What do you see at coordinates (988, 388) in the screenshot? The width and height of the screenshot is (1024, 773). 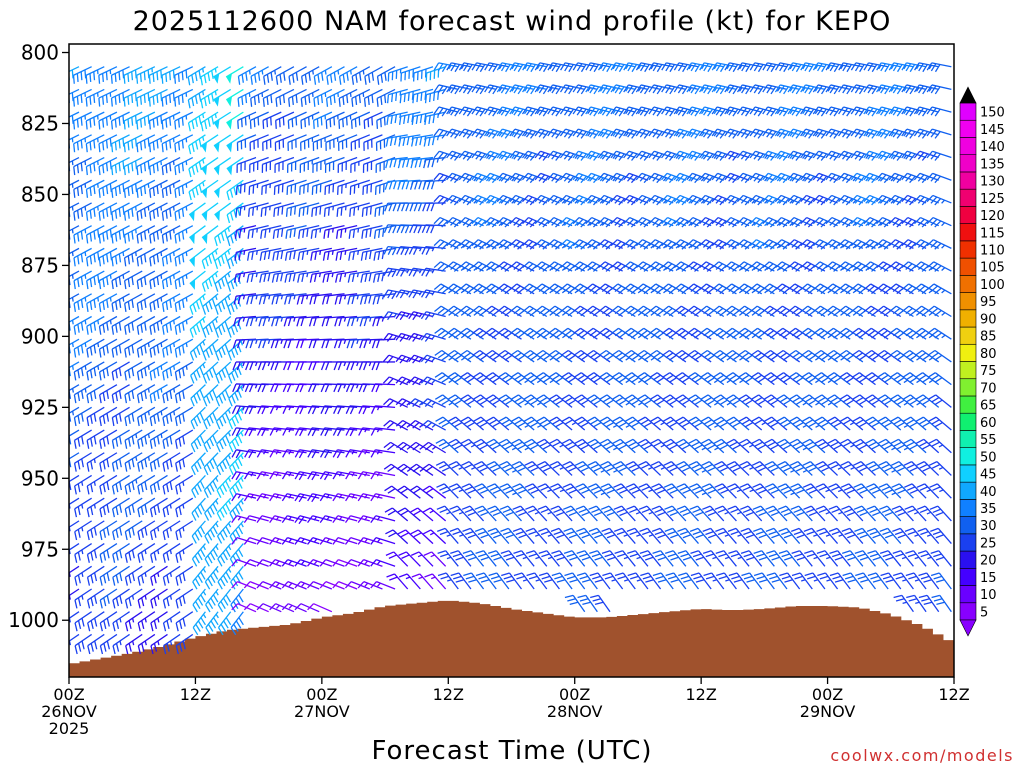 I see `colorbar-label: 70` at bounding box center [988, 388].